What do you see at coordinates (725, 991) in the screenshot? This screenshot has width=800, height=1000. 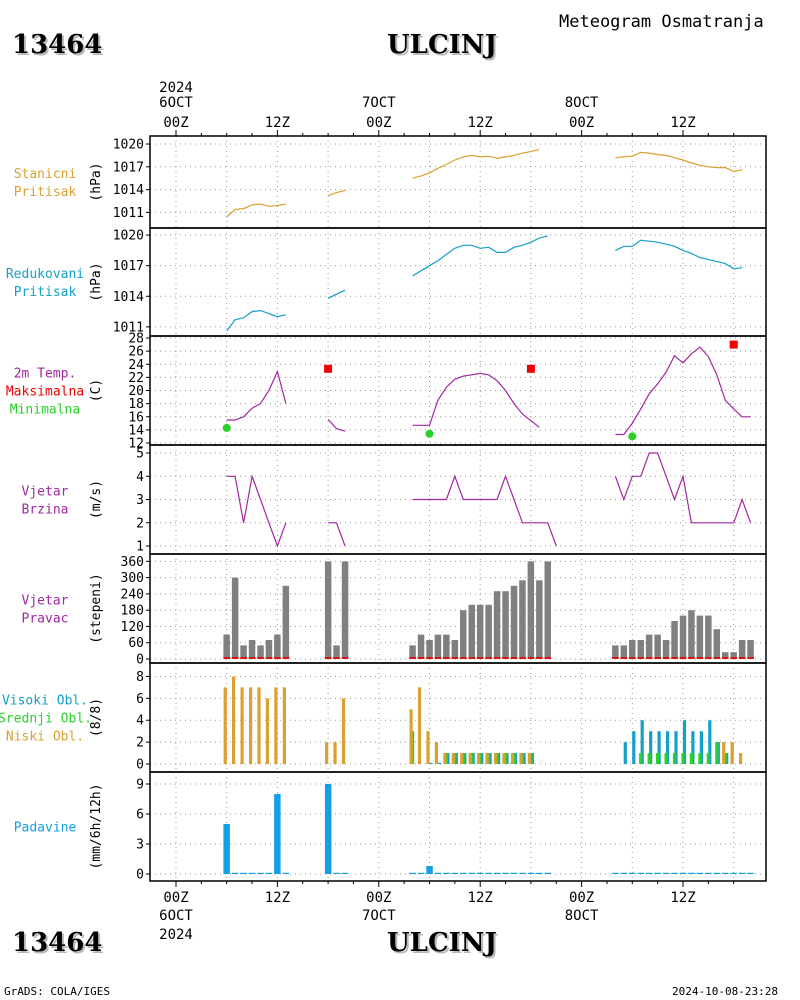 I see `footer-timestamp: 2024-10-08-23:28` at bounding box center [725, 991].